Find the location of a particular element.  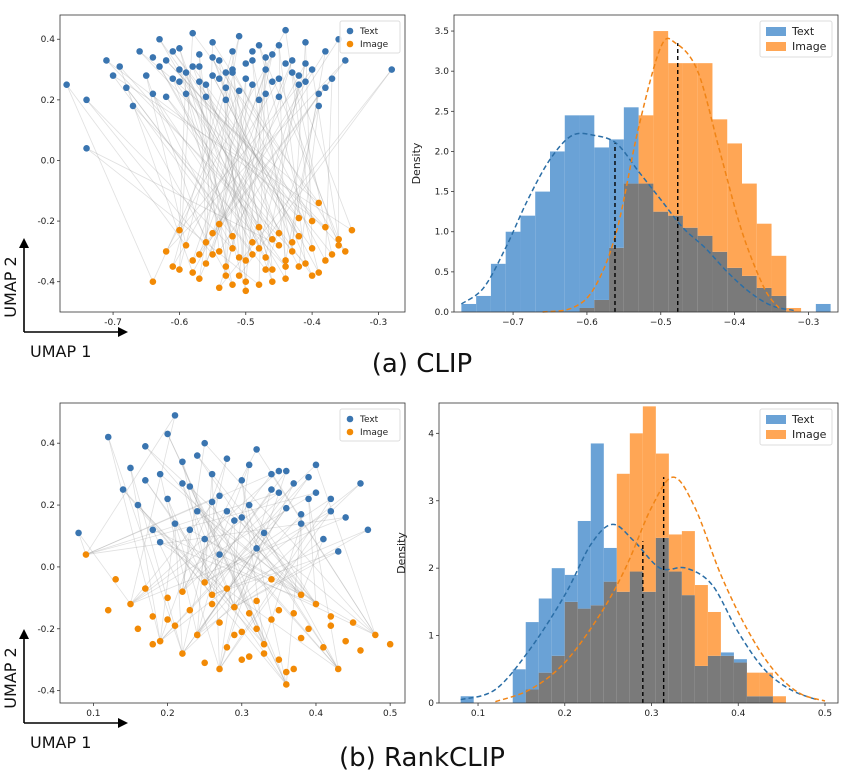

y-tick-label: -0.2 is located at coordinates (46, 222).